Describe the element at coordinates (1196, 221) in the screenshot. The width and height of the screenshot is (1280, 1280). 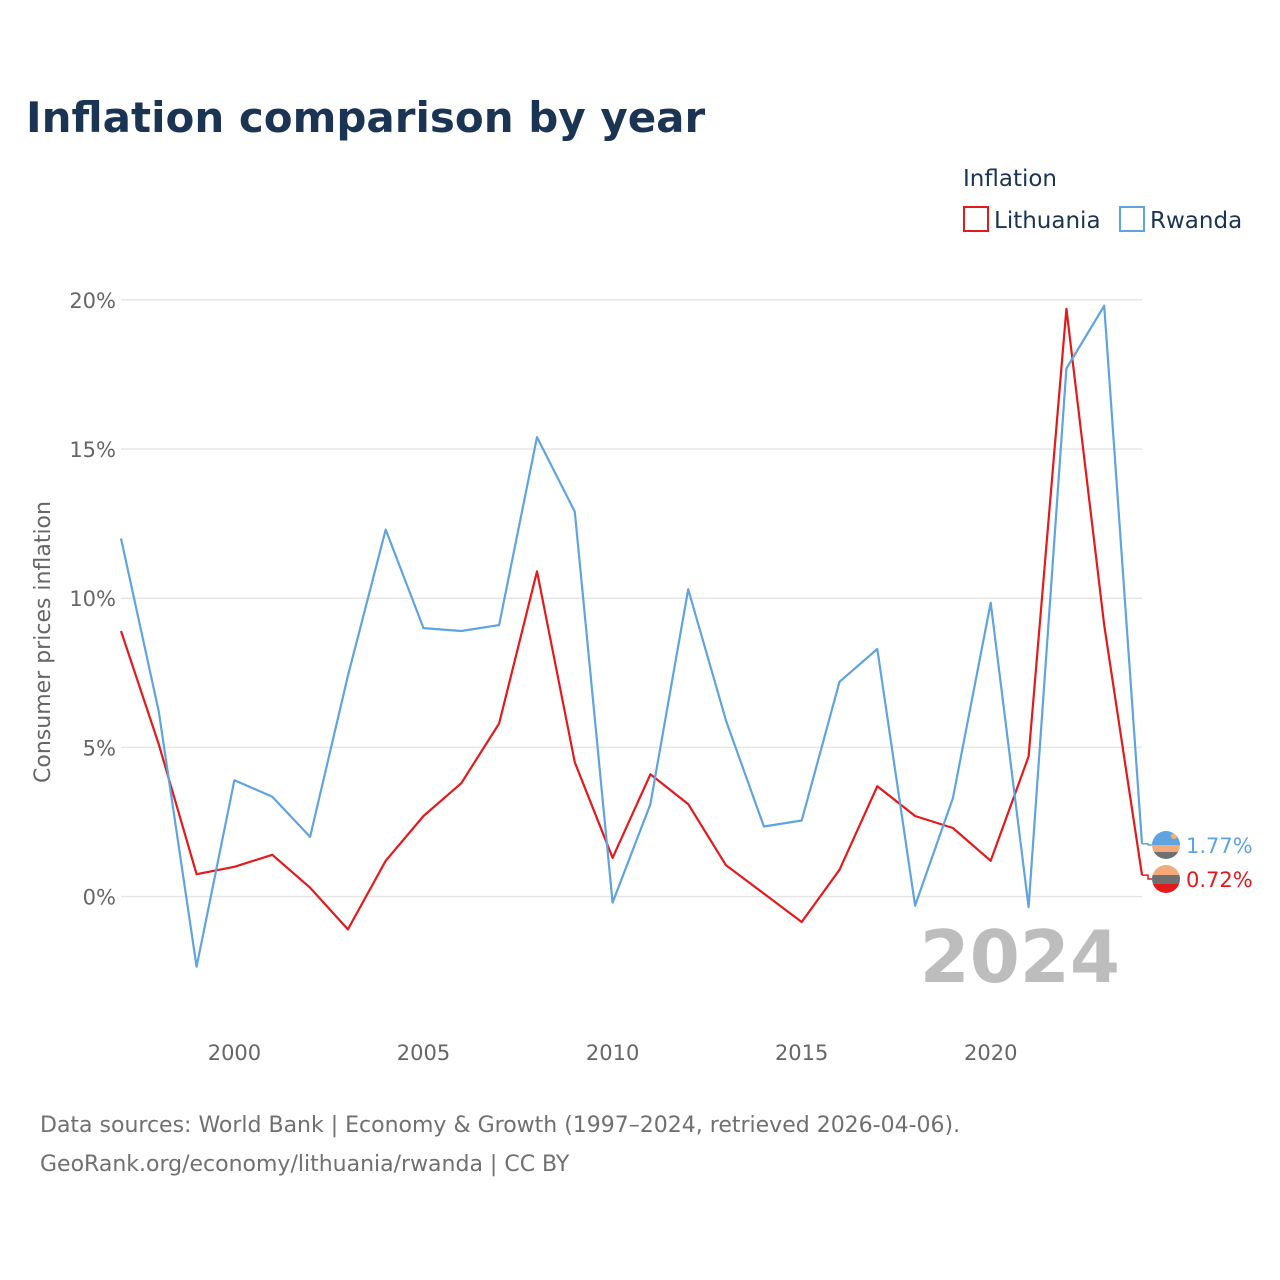
I see `legend-label-rwanda: Rwanda` at that location.